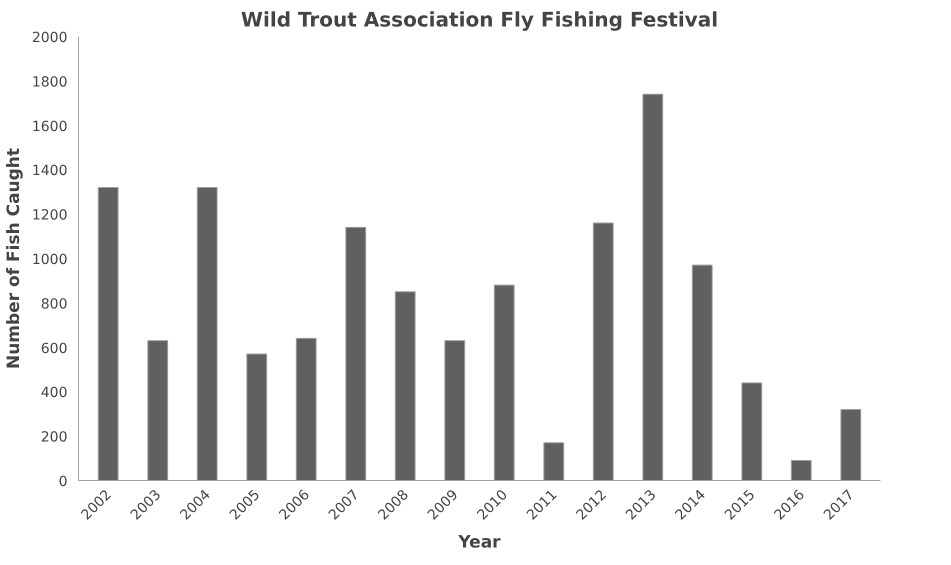 Image resolution: width=951 pixels, height=565 pixels. I want to click on y-tick-label: 600, so click(54, 348).